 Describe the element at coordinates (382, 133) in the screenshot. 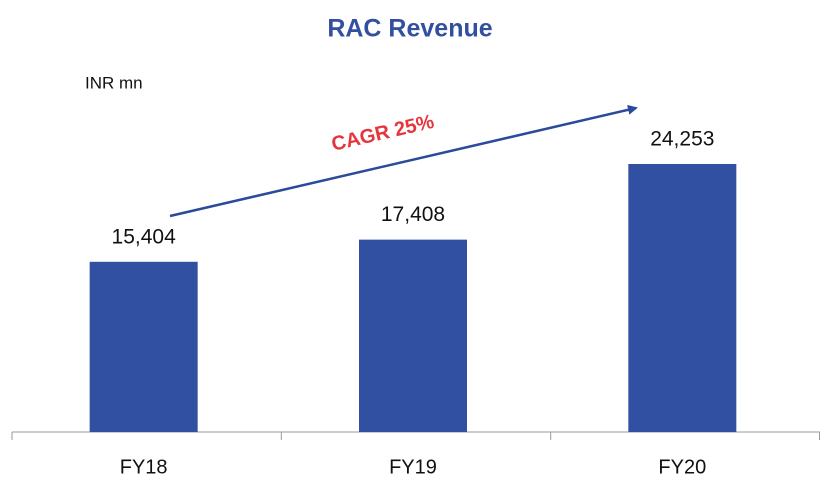

I see `cagr-annotation: CAGR 25%` at that location.